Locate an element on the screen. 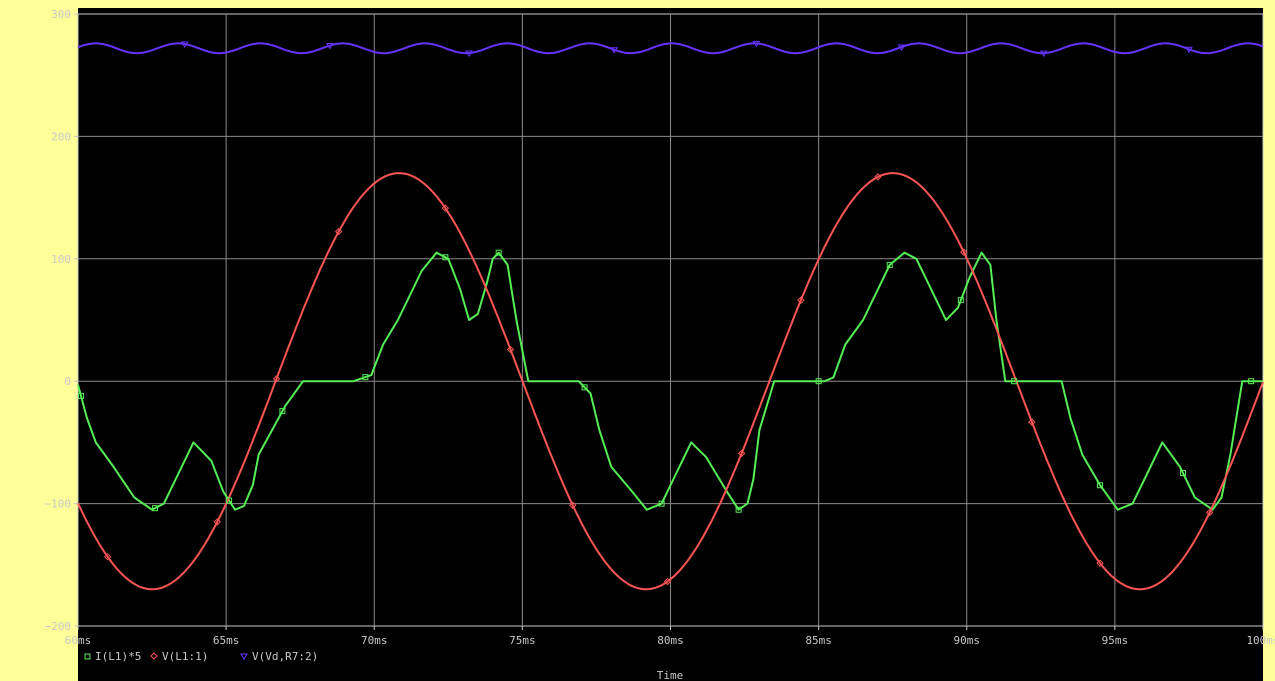 The image size is (1275, 681). y-tick-label: 200 is located at coordinates (61, 136).